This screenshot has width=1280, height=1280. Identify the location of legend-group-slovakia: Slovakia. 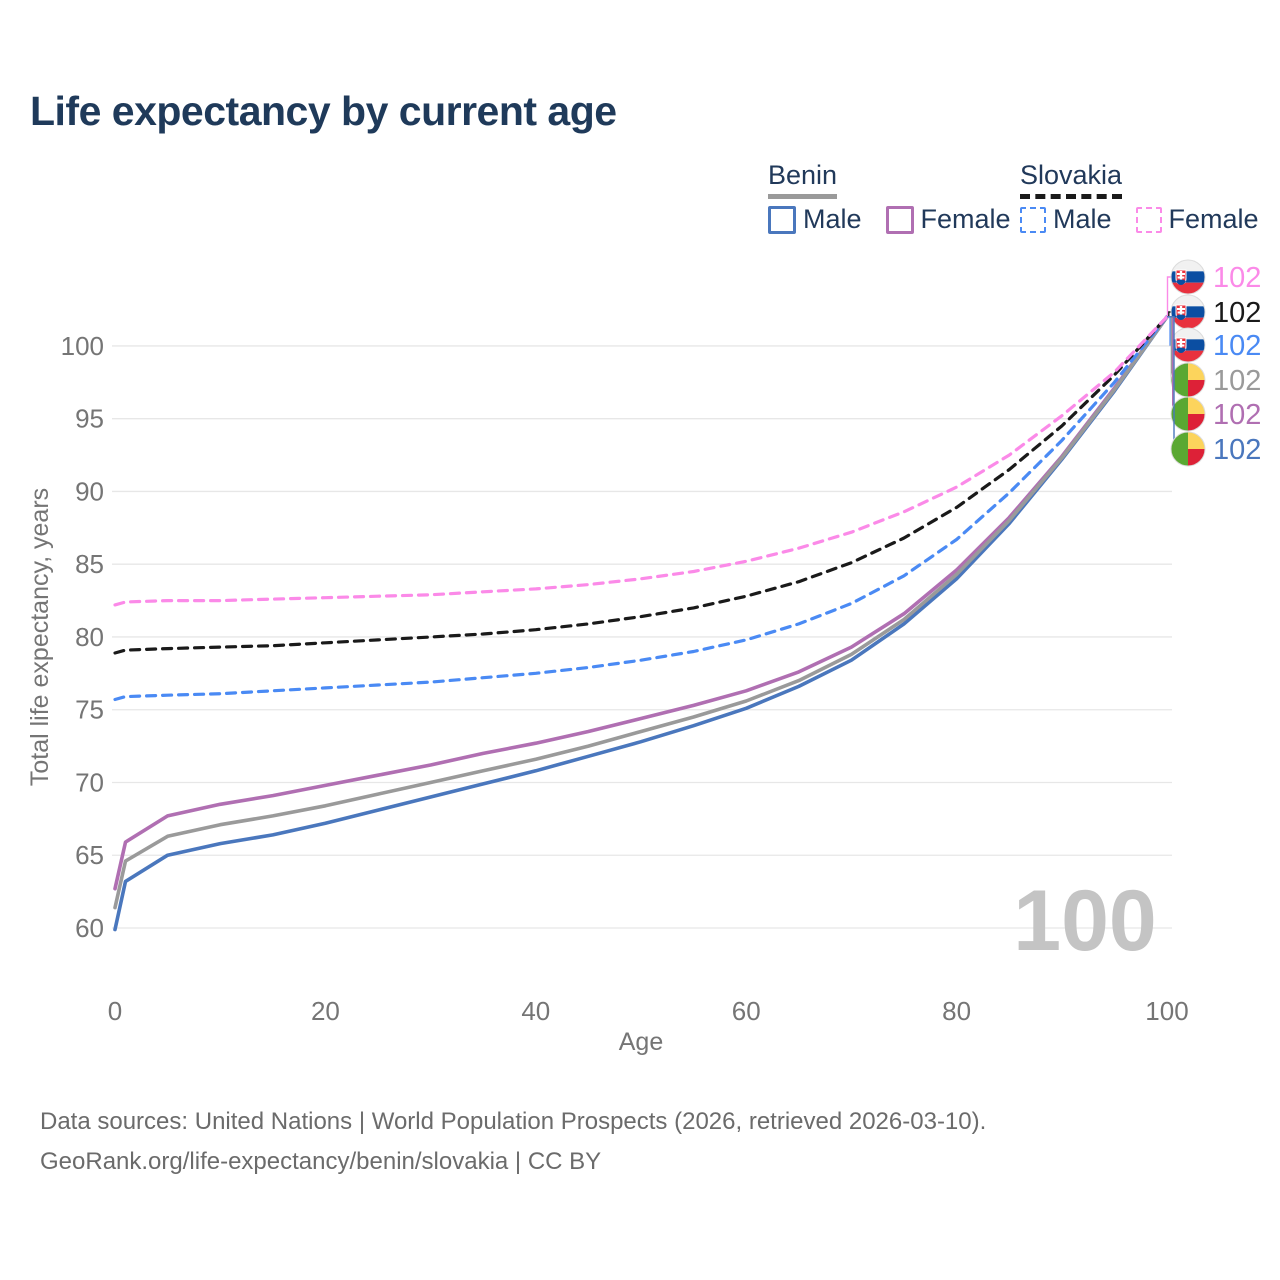
(1071, 179).